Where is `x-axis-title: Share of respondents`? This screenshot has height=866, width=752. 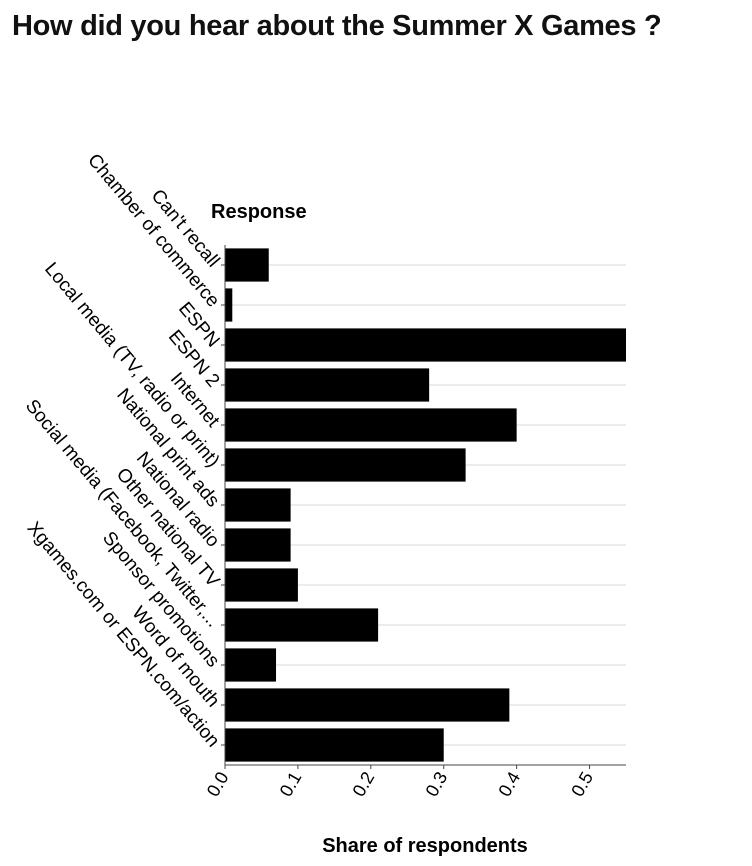 x-axis-title: Share of respondents is located at coordinates (425, 846).